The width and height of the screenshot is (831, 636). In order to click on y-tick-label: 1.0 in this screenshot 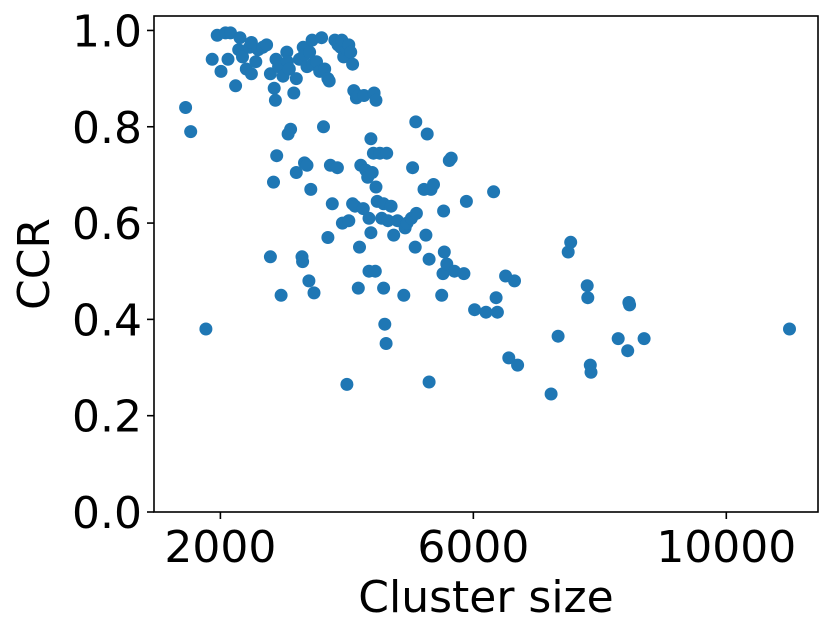, I will do `click(107, 31)`.